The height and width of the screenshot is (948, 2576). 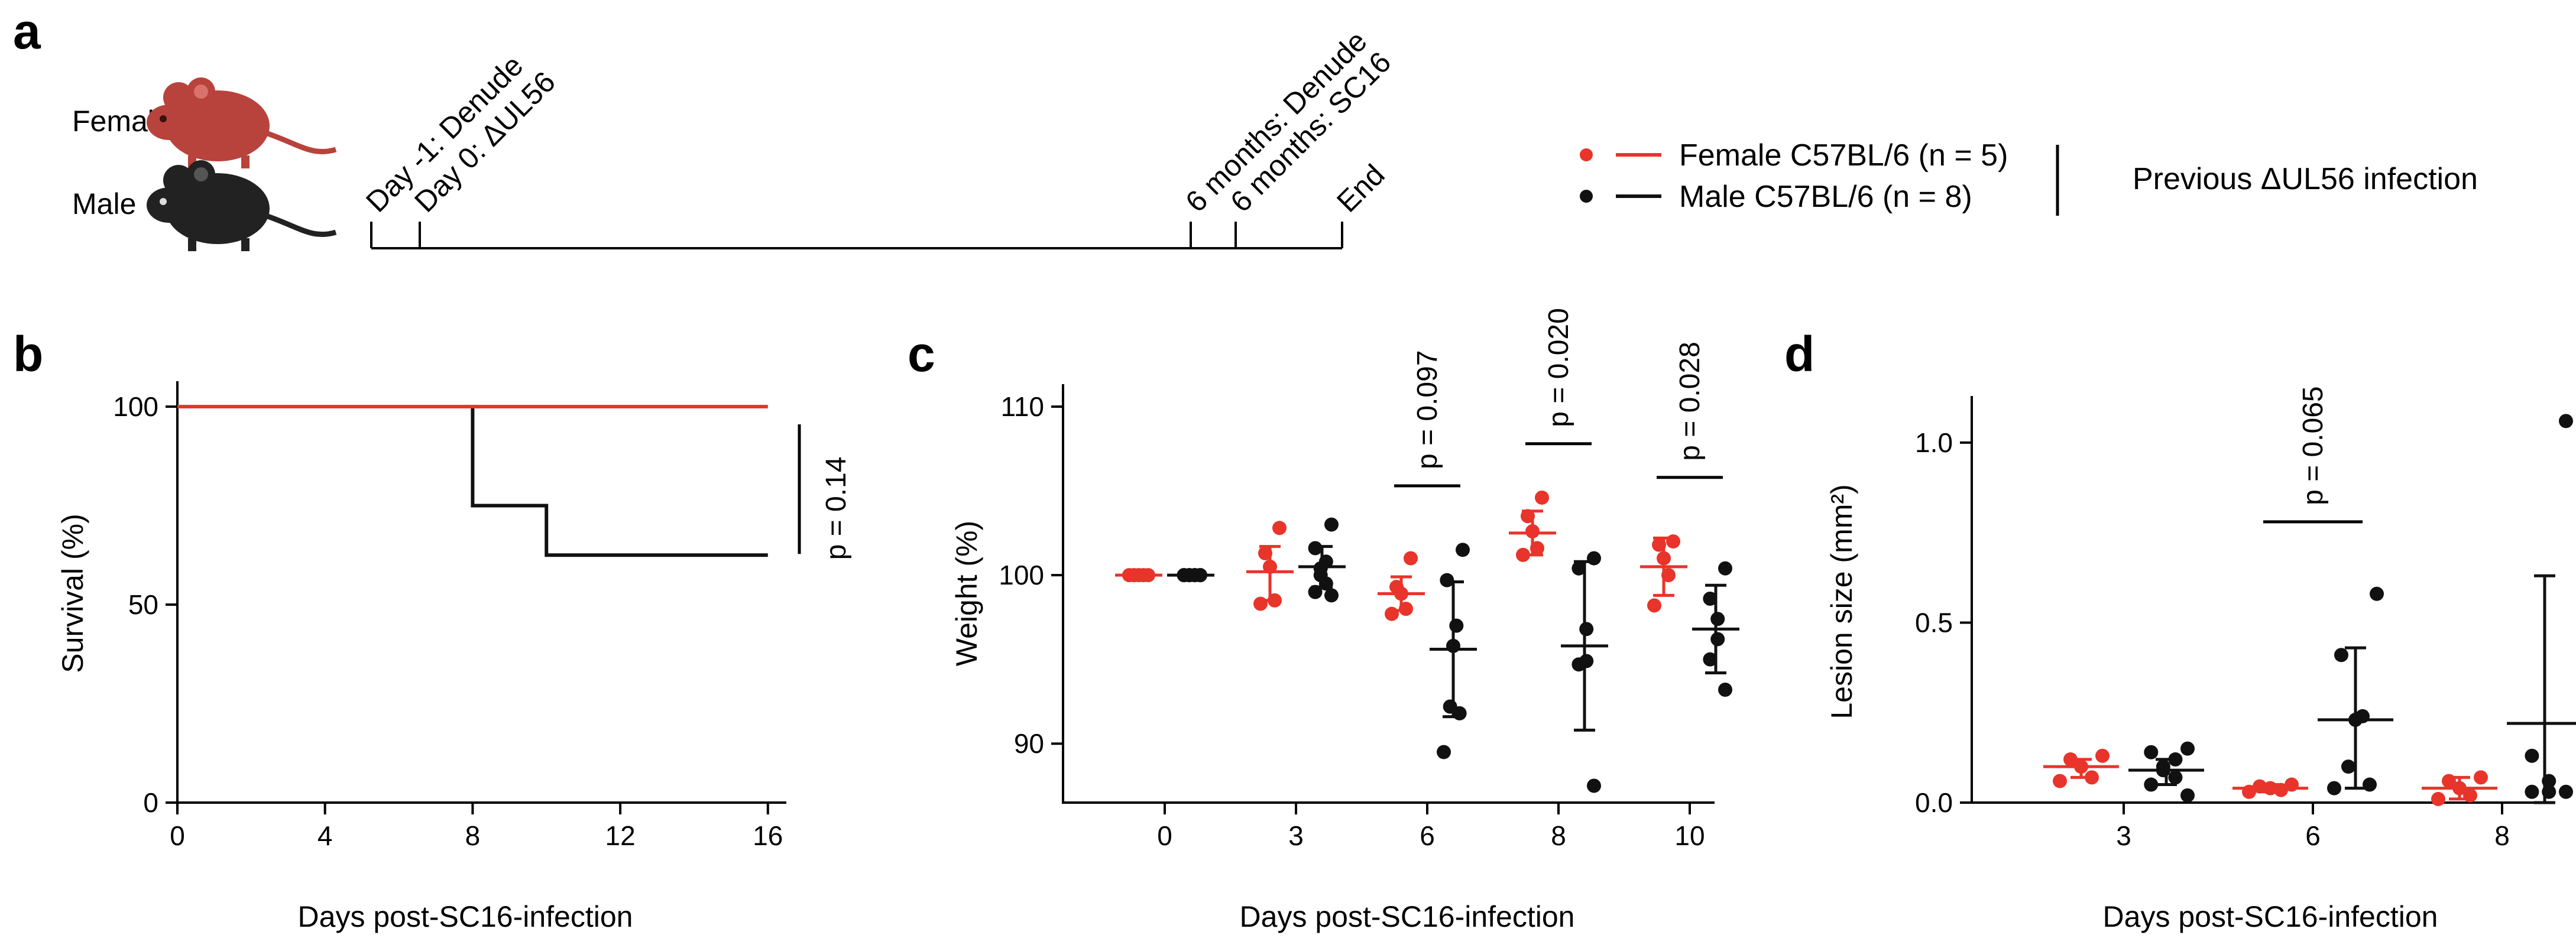 I want to click on weight-x-label: Days post-SC16-infection, so click(x=1407, y=917).